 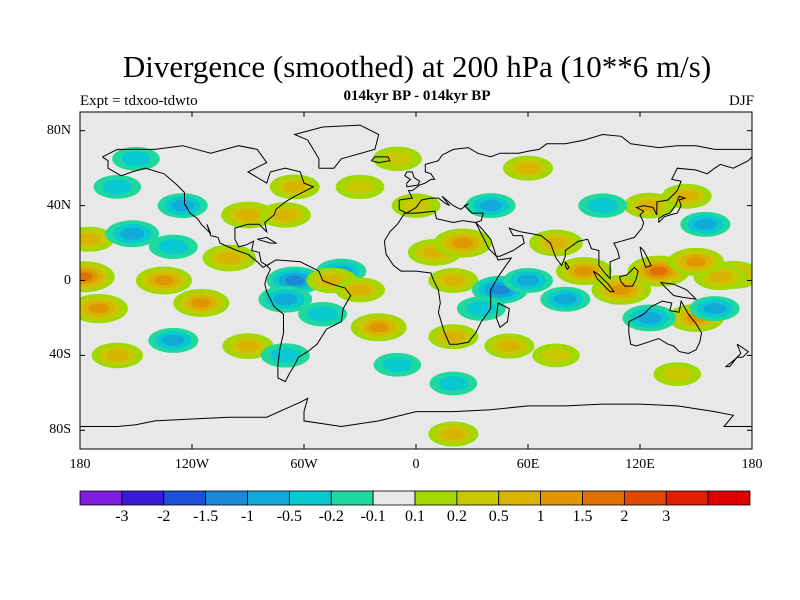 I want to click on lon-tick-label: 180, so click(x=80, y=464).